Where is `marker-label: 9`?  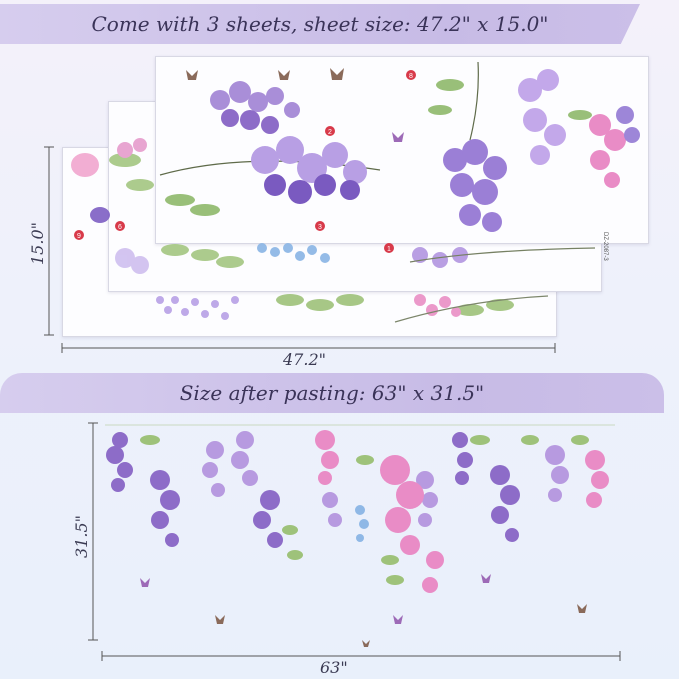 marker-label: 9 is located at coordinates (79, 236).